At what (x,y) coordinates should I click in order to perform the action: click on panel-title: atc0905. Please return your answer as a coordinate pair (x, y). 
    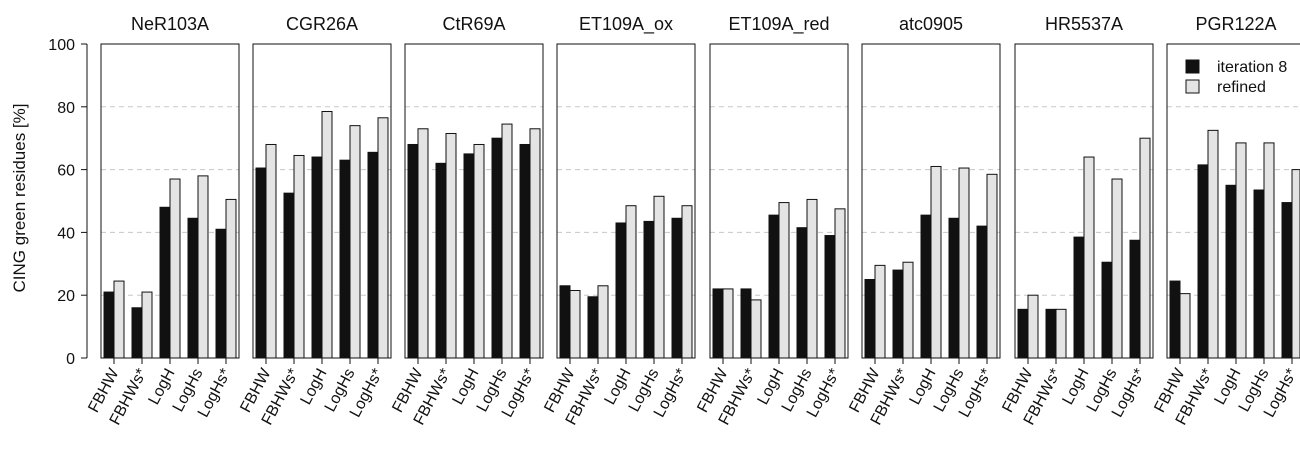
    Looking at the image, I should click on (931, 24).